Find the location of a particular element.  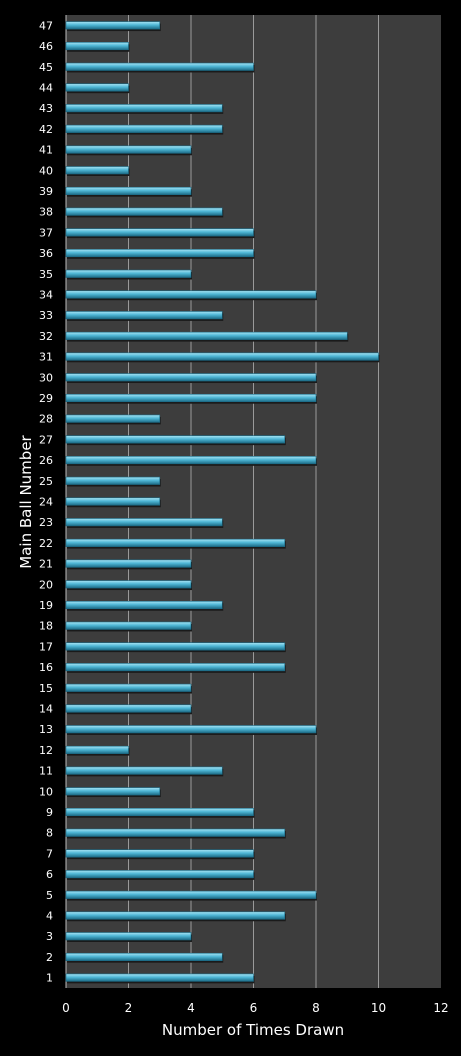

x-tick-label: 12 is located at coordinates (440, 1008).